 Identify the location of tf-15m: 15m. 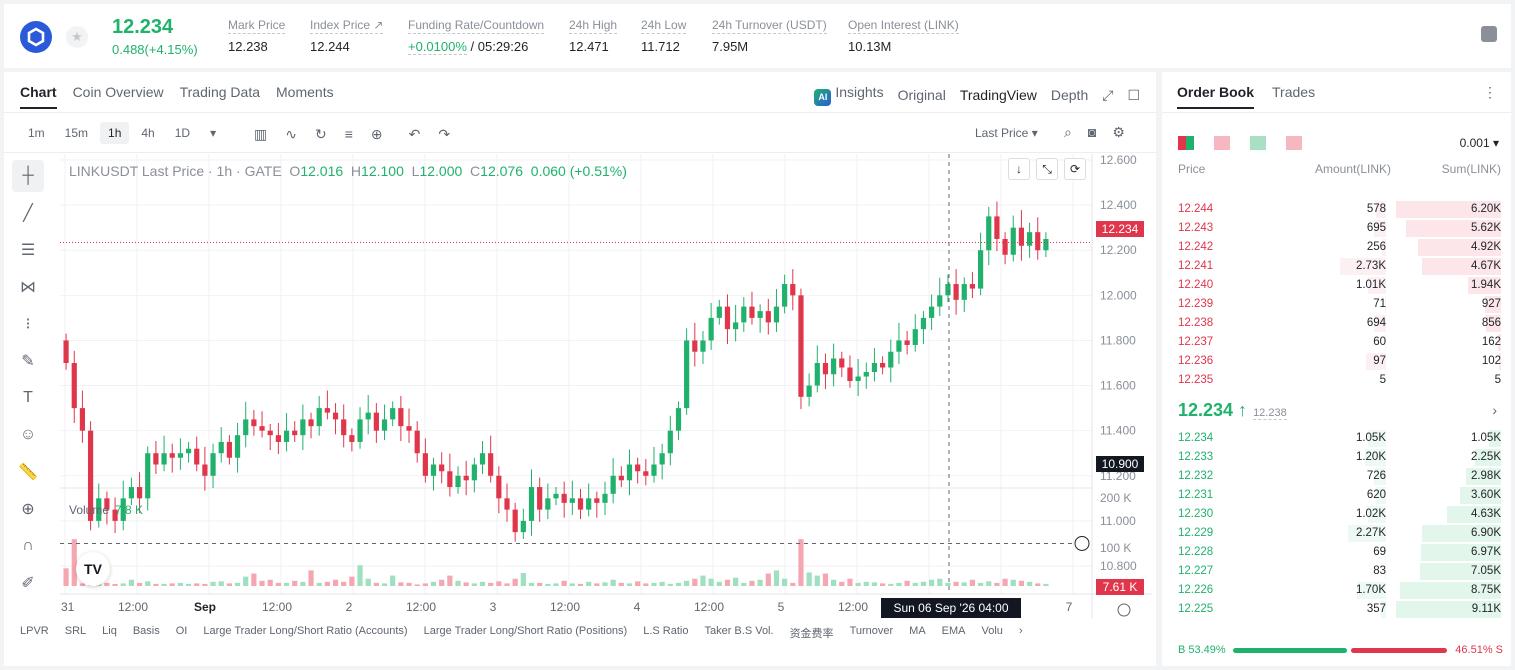
(76, 133).